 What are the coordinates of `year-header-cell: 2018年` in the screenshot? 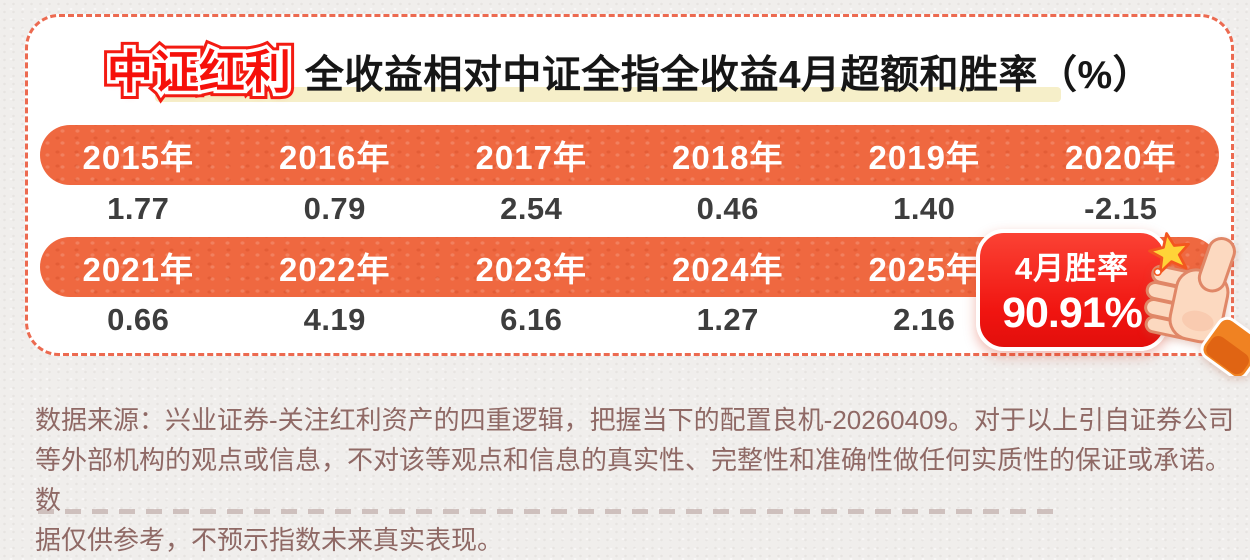 It's located at (728, 157).